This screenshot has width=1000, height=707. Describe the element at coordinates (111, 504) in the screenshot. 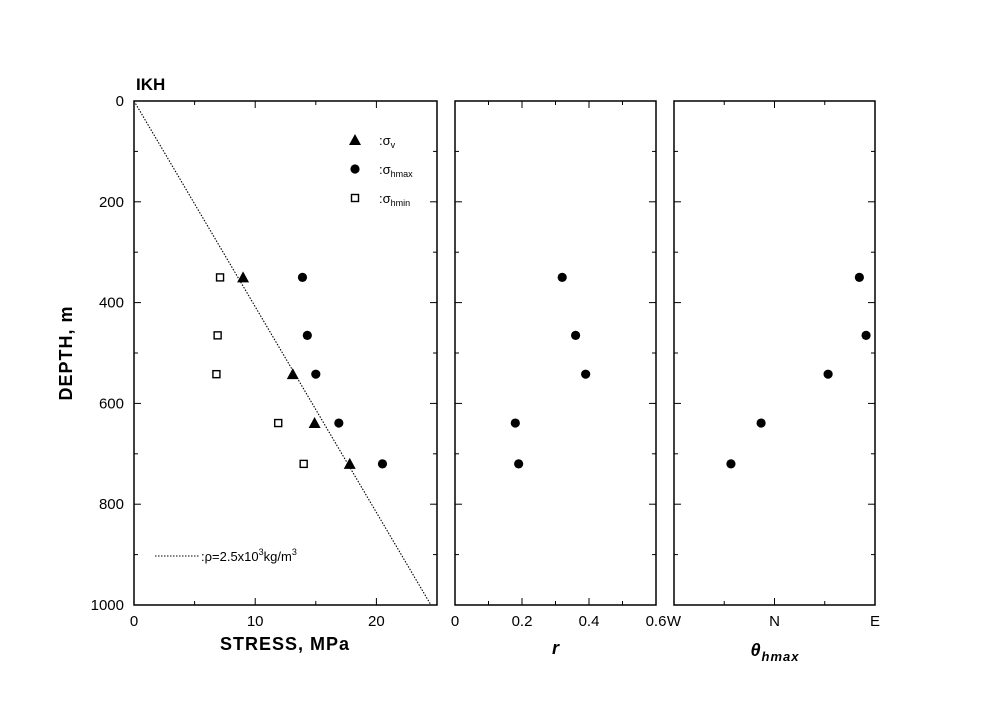

I see `y-tick-label: 800` at that location.